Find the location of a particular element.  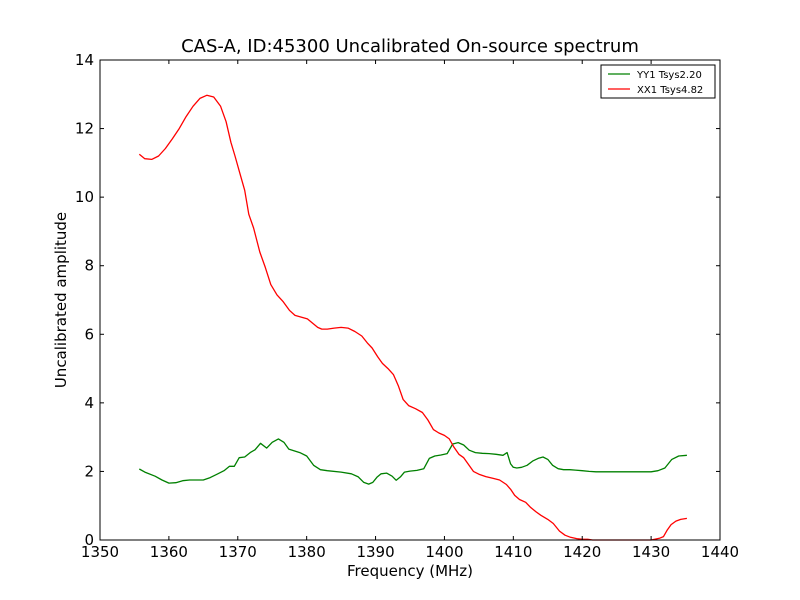

legend-label-xx1: XX1 Tsys4.82 is located at coordinates (670, 90).